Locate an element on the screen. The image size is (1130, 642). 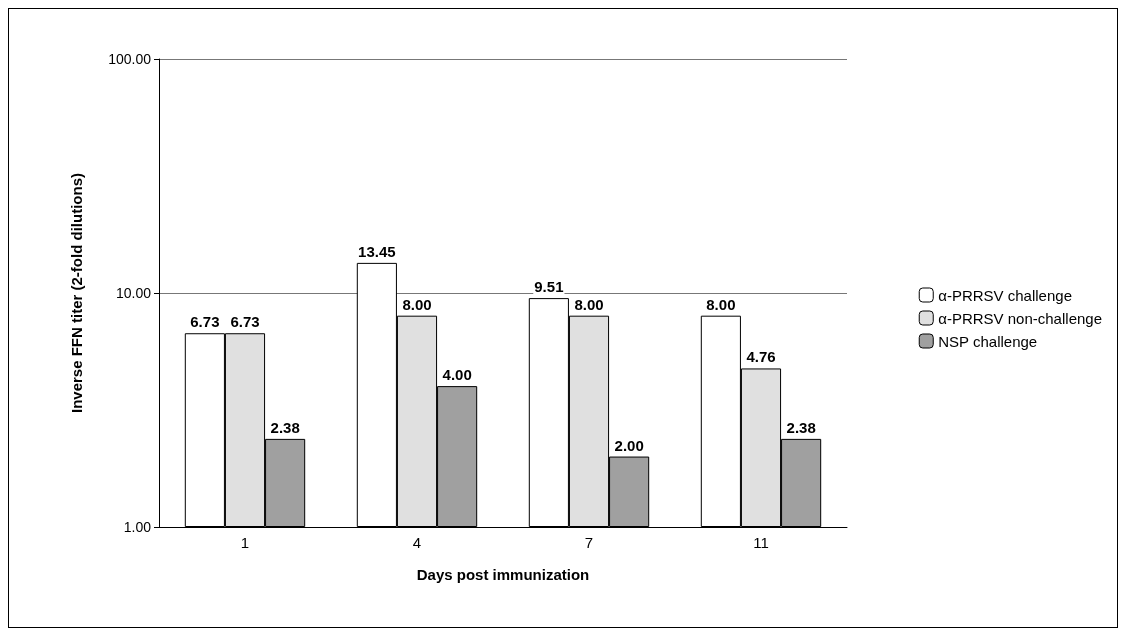
y-axis-title: Inverse FFN titer (2-fold dilutions) is located at coordinates (76, 293).